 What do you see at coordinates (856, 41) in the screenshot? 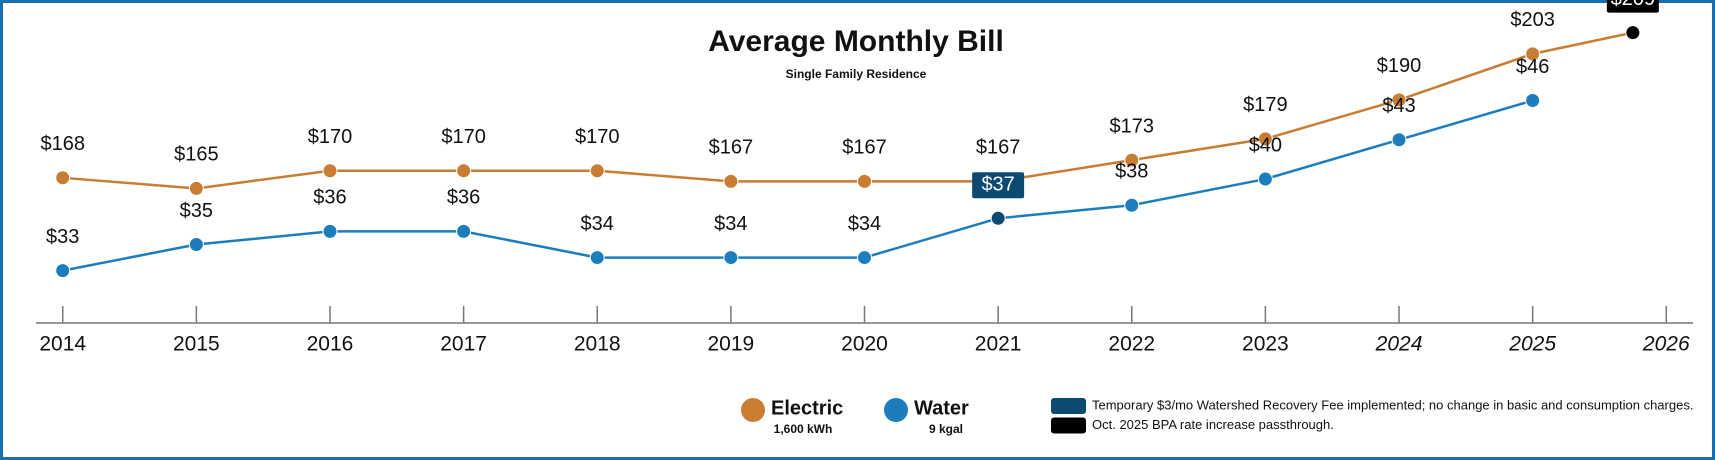
I see `chart-title: Average Monthly Bill` at bounding box center [856, 41].